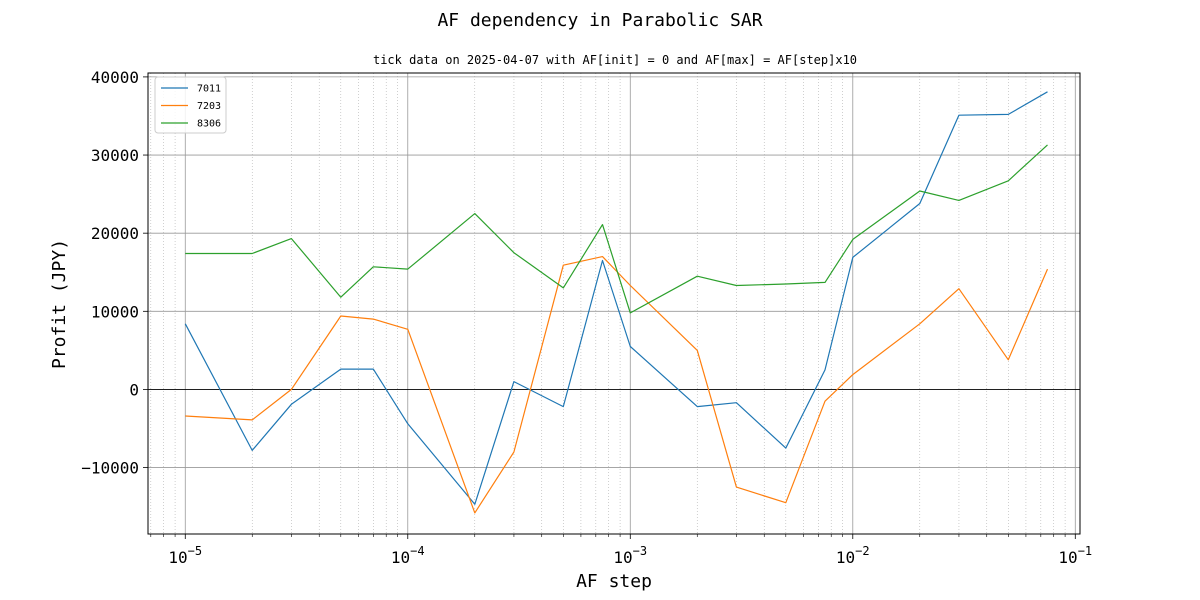  Describe the element at coordinates (630, 555) in the screenshot. I see `x-tick-label: 10⁻³` at that location.